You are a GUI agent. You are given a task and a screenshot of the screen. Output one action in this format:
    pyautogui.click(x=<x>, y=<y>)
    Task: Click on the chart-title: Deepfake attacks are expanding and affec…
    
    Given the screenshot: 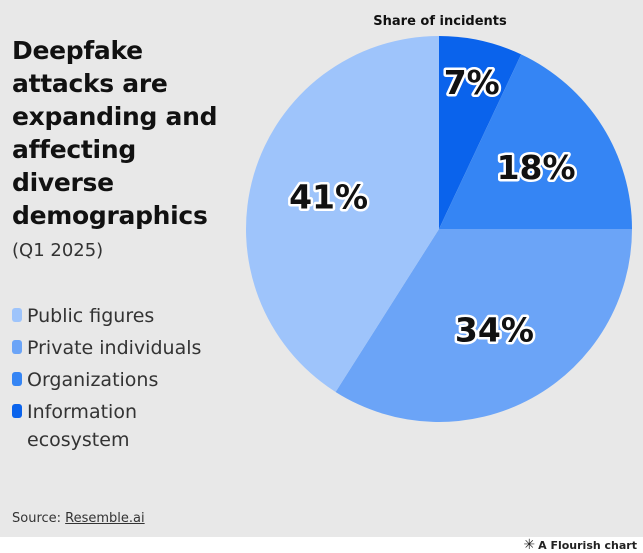 What is the action you would take?
    pyautogui.click(x=115, y=133)
    